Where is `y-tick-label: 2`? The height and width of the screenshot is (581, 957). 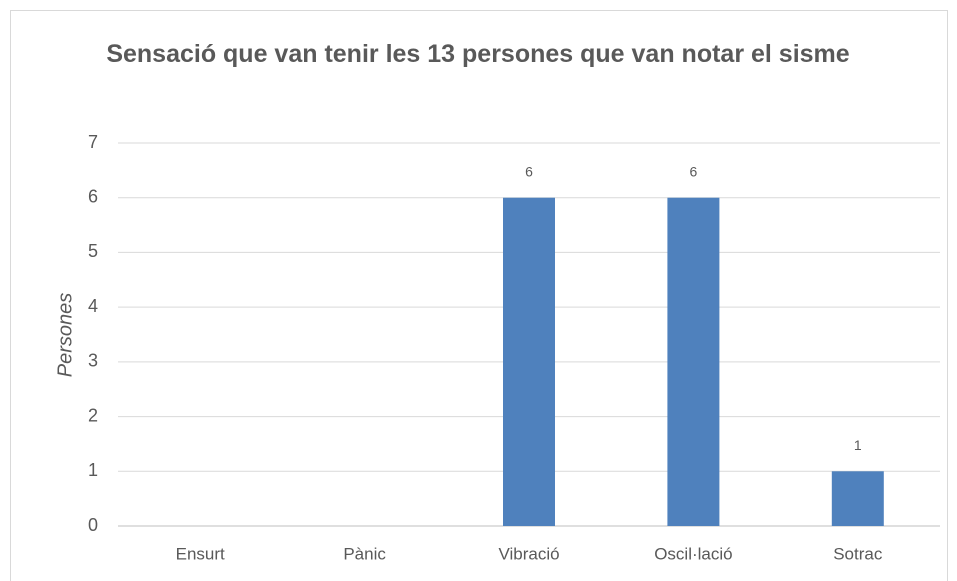 y-tick-label: 2 is located at coordinates (93, 415).